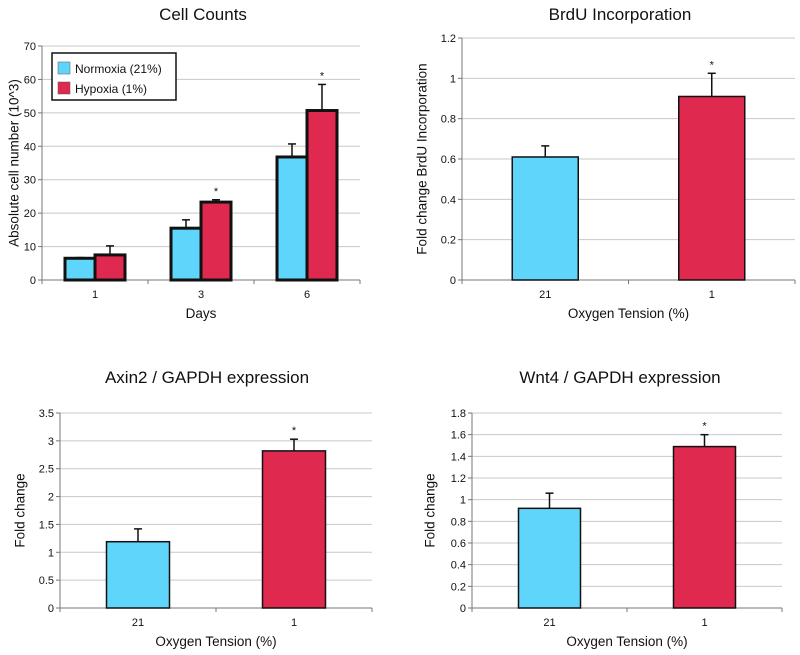  I want to click on chart-title: Axin2 / GAPDH expression, so click(207, 377).